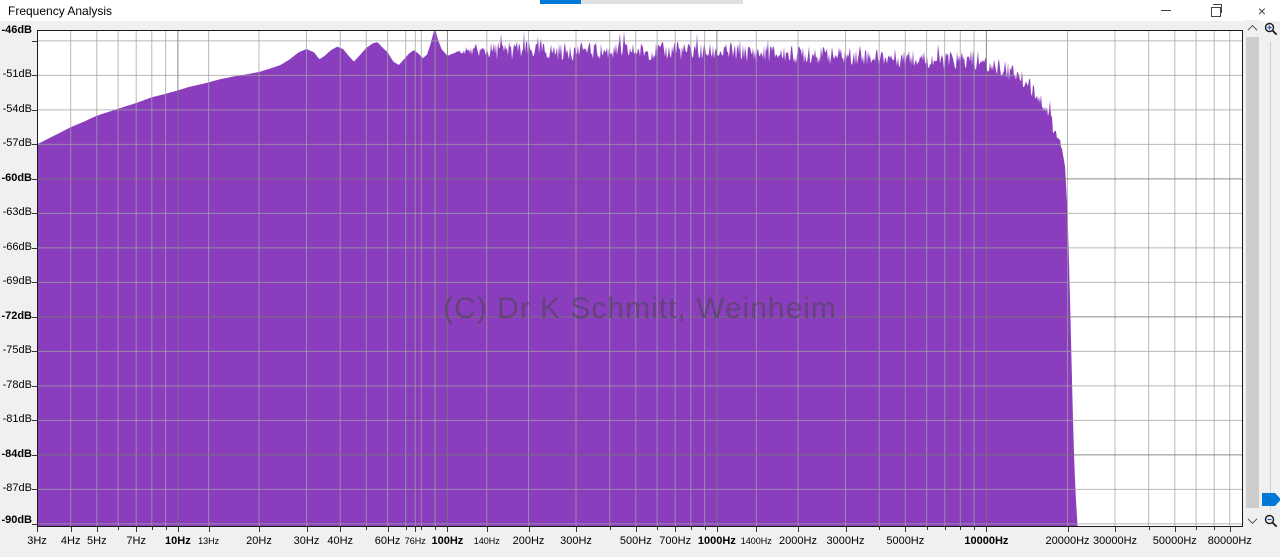 The height and width of the screenshot is (557, 1280). I want to click on scrollbar-thumb, so click(1252, 272).